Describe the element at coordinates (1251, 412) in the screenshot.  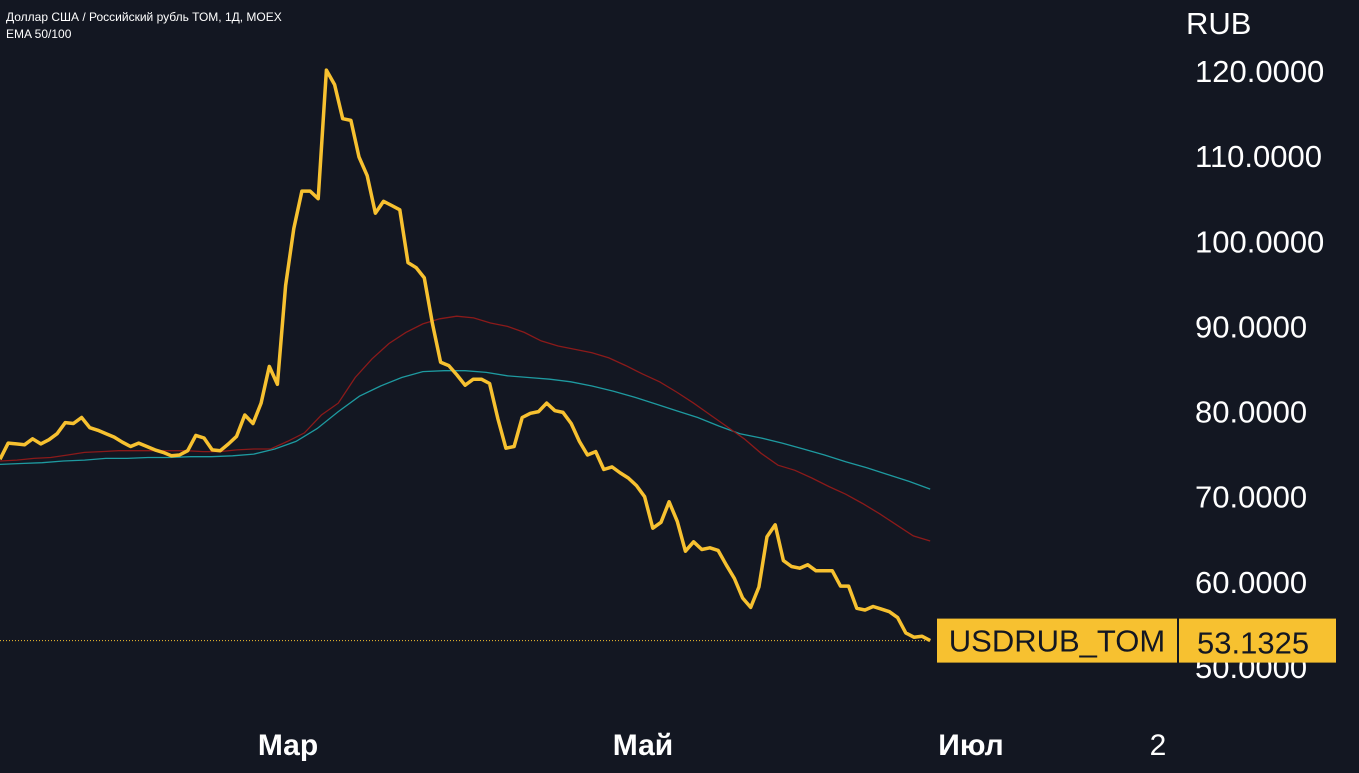
I see `y-tick-label: 80.0000` at that location.